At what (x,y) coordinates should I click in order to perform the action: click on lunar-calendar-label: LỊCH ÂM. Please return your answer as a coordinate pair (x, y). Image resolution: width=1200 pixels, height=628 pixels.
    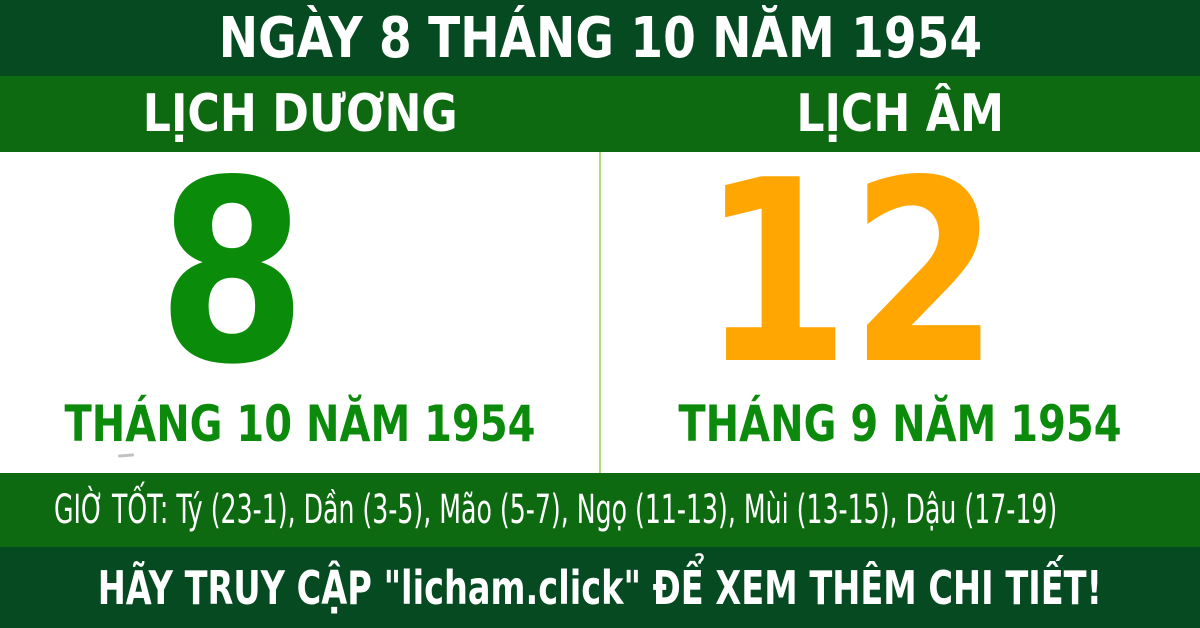
    Looking at the image, I should click on (900, 114).